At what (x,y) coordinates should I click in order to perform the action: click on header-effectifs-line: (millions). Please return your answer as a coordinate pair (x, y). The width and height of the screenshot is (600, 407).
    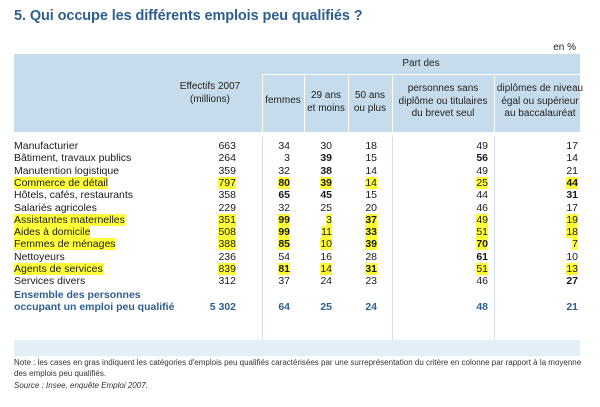
    Looking at the image, I should click on (210, 99).